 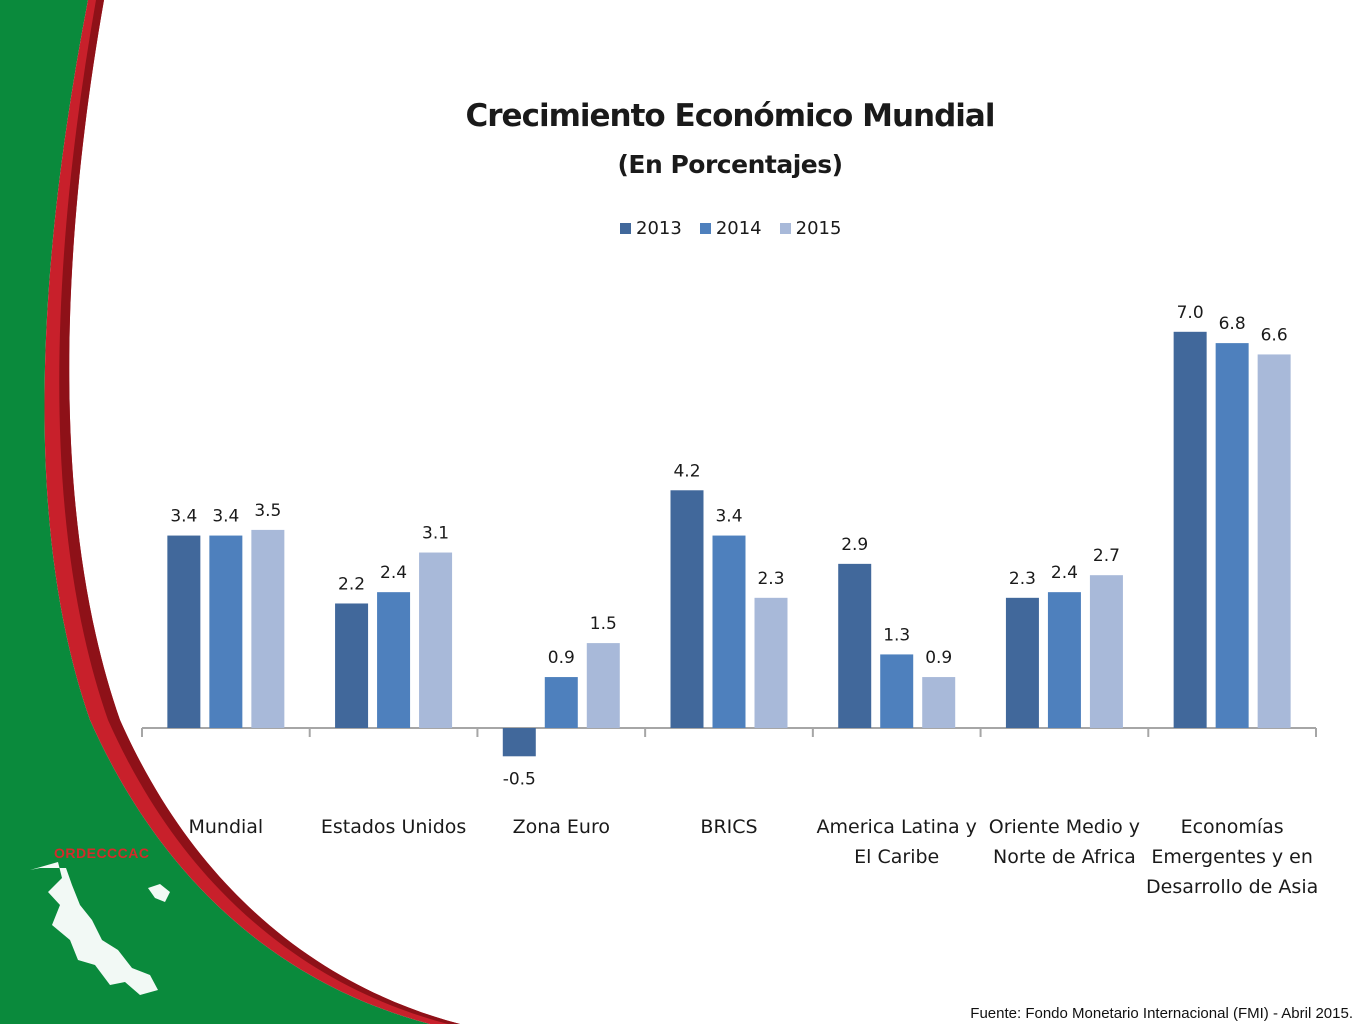 What do you see at coordinates (1232, 887) in the screenshot?
I see `category-label: Desarrollo de Asia` at bounding box center [1232, 887].